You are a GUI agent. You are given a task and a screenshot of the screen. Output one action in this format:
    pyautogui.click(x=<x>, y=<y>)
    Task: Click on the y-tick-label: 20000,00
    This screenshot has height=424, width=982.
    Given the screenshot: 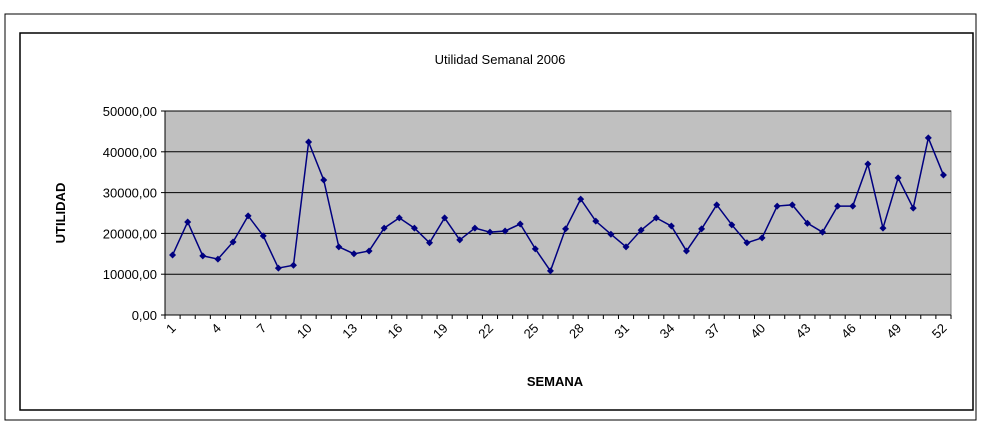 What is the action you would take?
    pyautogui.click(x=130, y=233)
    